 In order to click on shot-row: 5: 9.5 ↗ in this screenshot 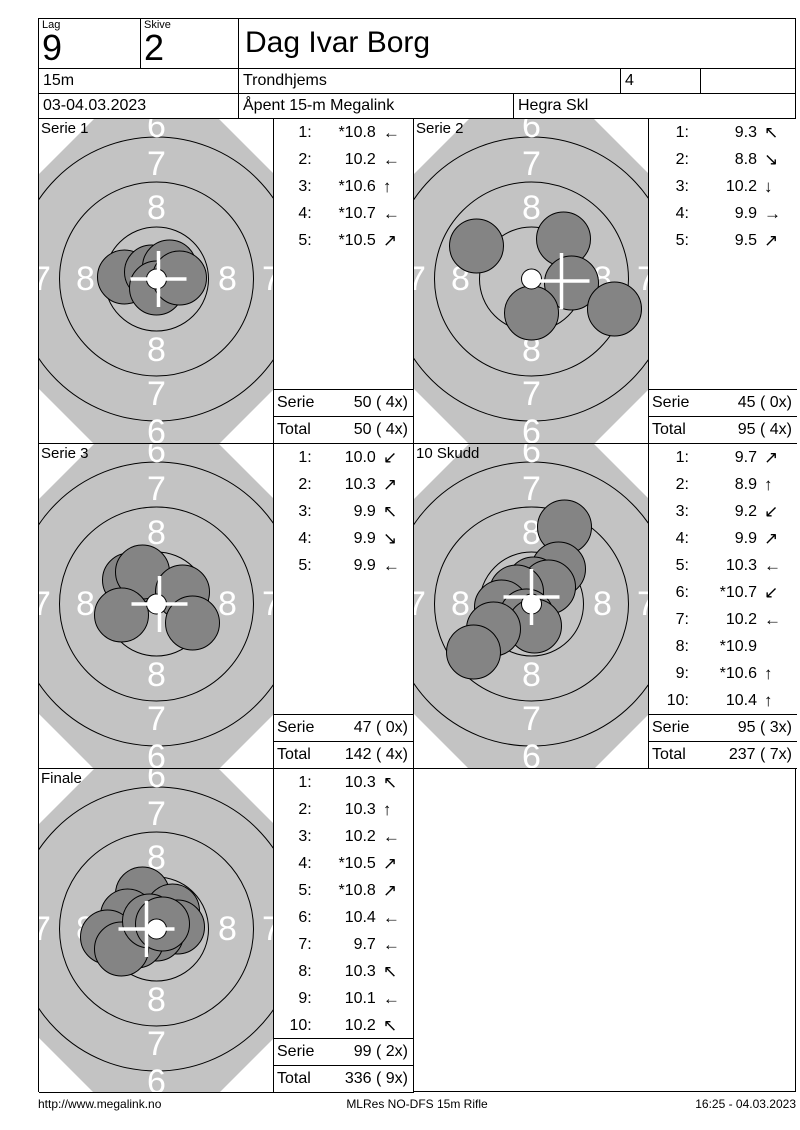, I will do `click(723, 240)`.